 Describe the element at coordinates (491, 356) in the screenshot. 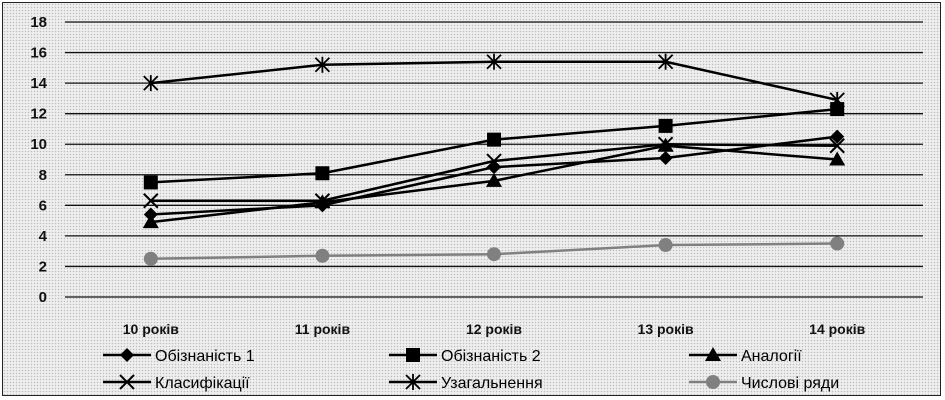

I see `legend-label: Обізнаність 2` at that location.